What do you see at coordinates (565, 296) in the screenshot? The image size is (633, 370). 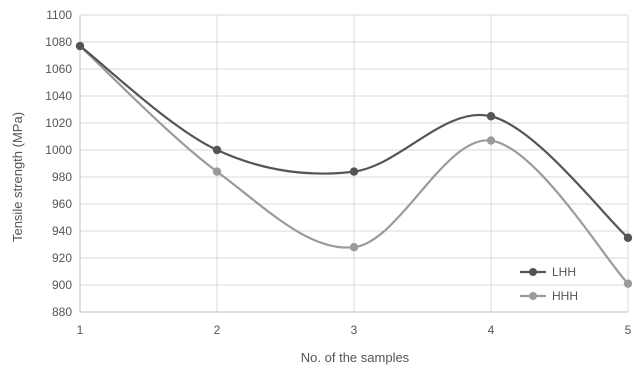 I see `legend-label-hhh: HHH` at bounding box center [565, 296].